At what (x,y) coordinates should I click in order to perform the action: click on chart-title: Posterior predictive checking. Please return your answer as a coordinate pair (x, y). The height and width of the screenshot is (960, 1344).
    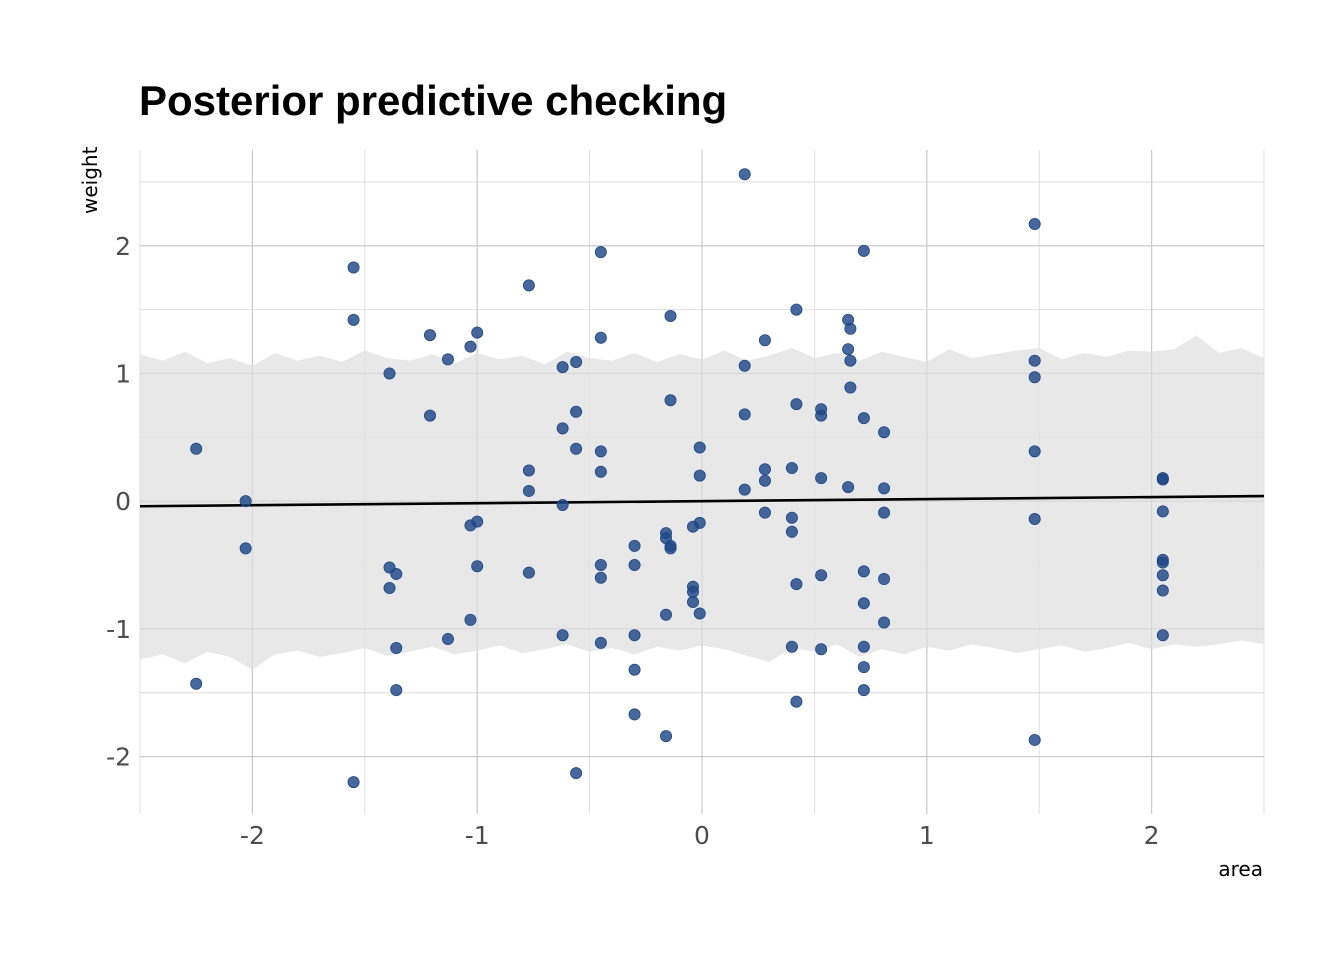
    Looking at the image, I should click on (433, 100).